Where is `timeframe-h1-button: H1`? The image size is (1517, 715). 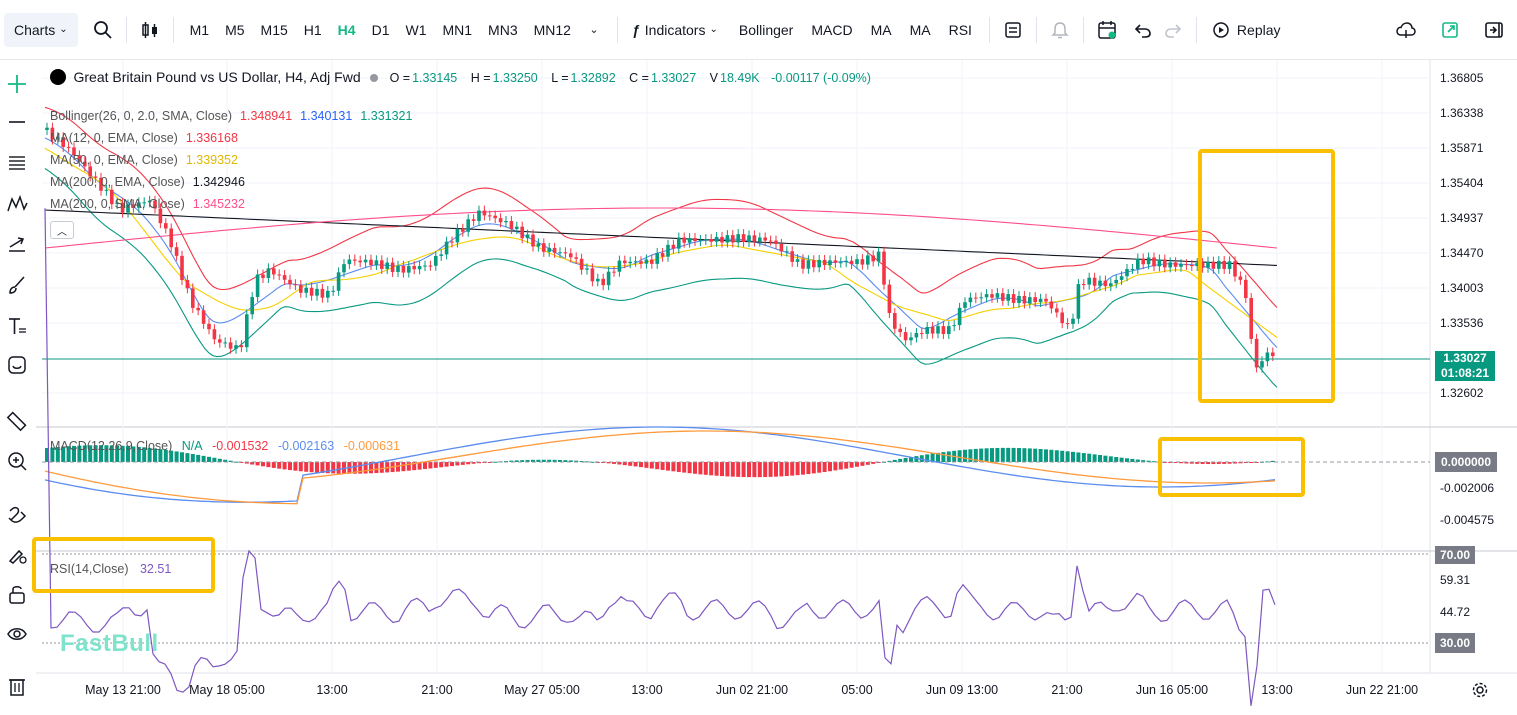 timeframe-h1-button: H1 is located at coordinates (312, 29).